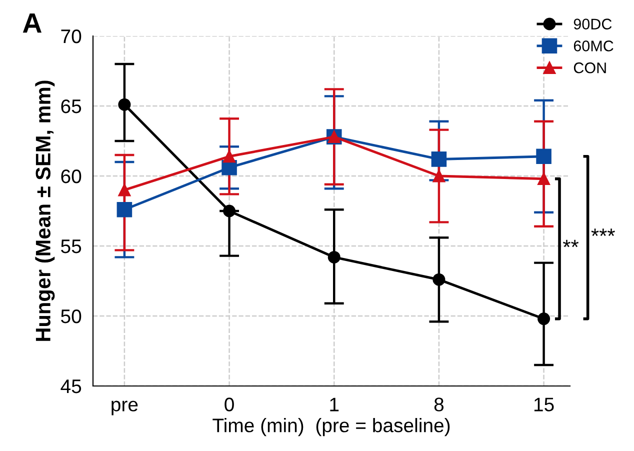 This screenshot has width=634, height=451. I want to click on y-tick-label: 50, so click(71, 316).